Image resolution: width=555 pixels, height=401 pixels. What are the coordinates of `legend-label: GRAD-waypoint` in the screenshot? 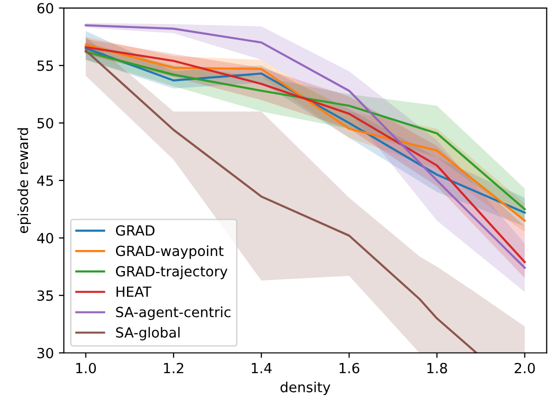 It's located at (170, 252).